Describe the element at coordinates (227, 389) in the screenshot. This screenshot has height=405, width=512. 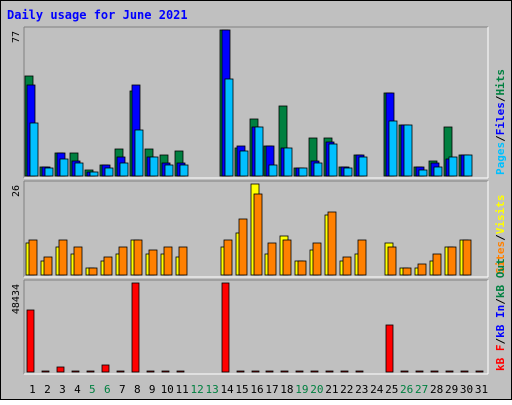
I see `x-tick-label: 14` at that location.